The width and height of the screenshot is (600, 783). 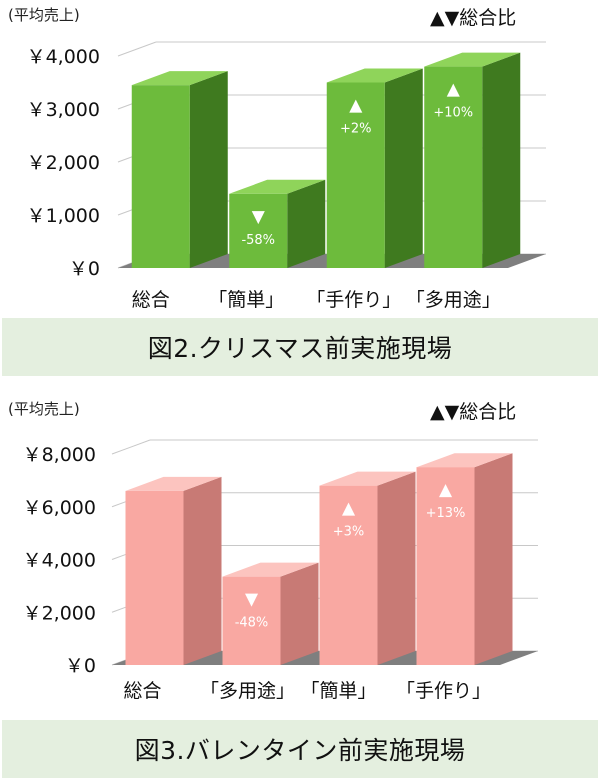 What do you see at coordinates (300, 749) in the screenshot?
I see `figure-caption: 図3.バレンタイン前実施現場` at bounding box center [300, 749].